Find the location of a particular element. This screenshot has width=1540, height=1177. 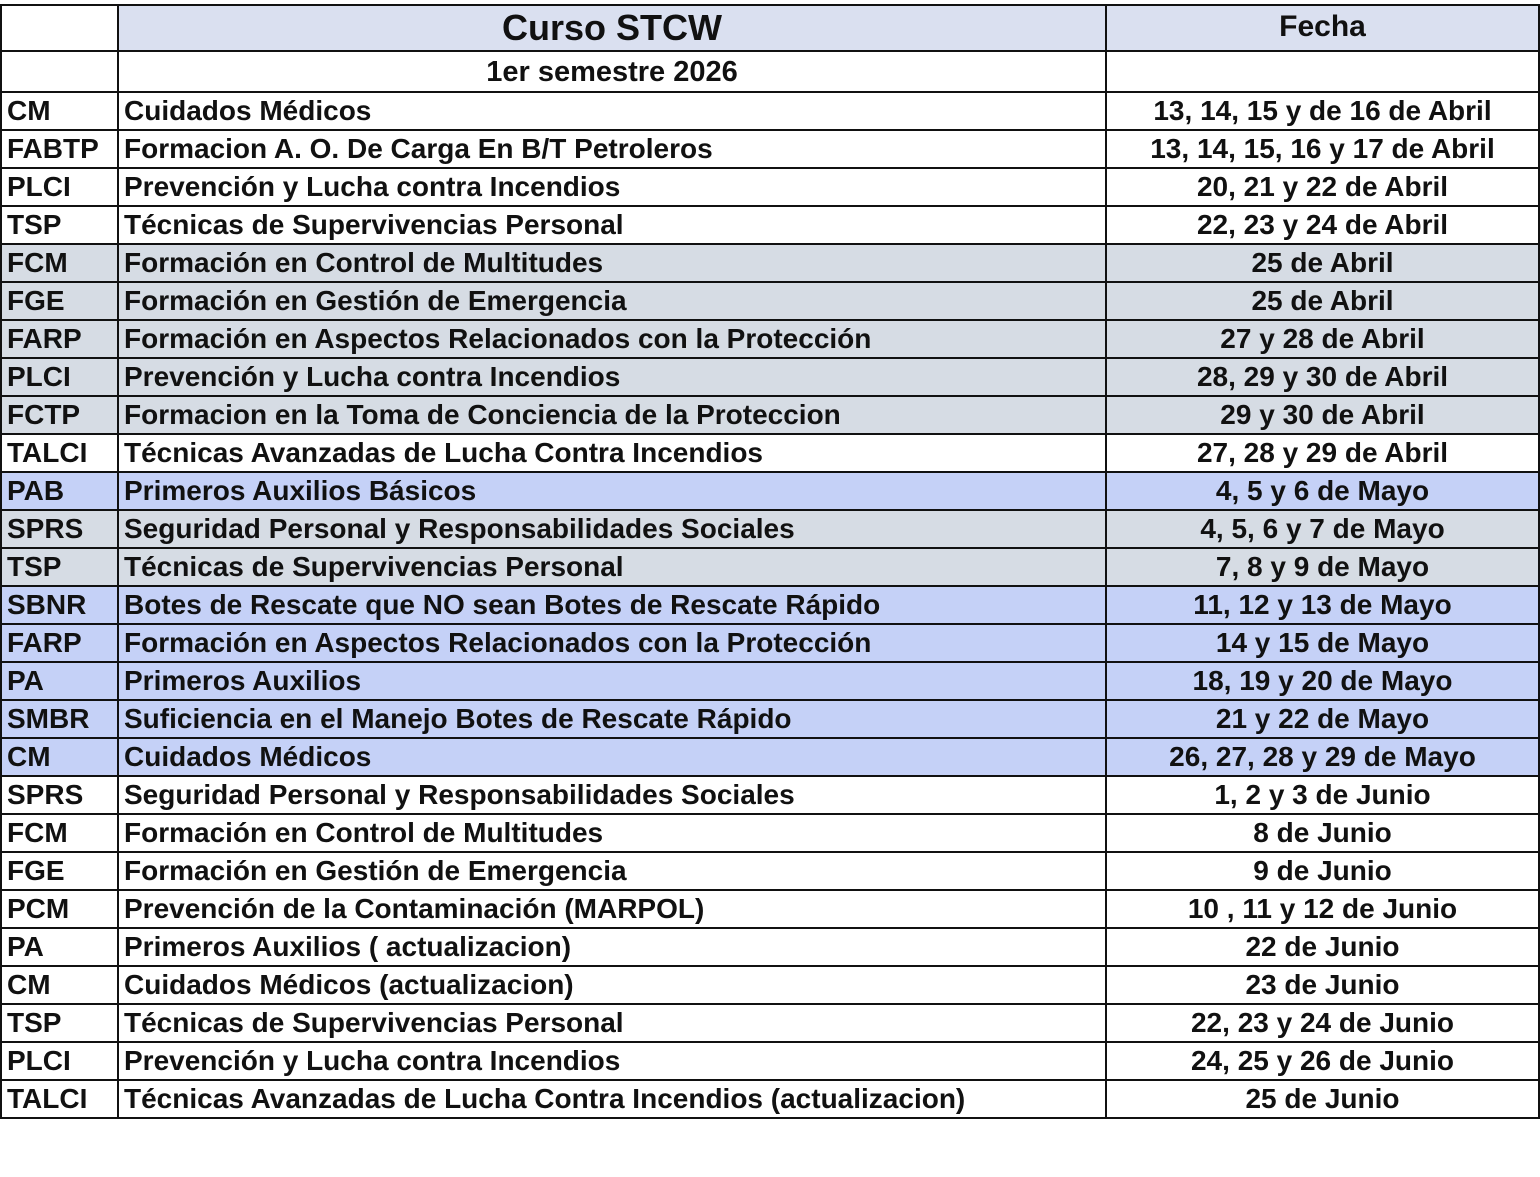

course-name: Primeros Auxilios is located at coordinates (612, 681).